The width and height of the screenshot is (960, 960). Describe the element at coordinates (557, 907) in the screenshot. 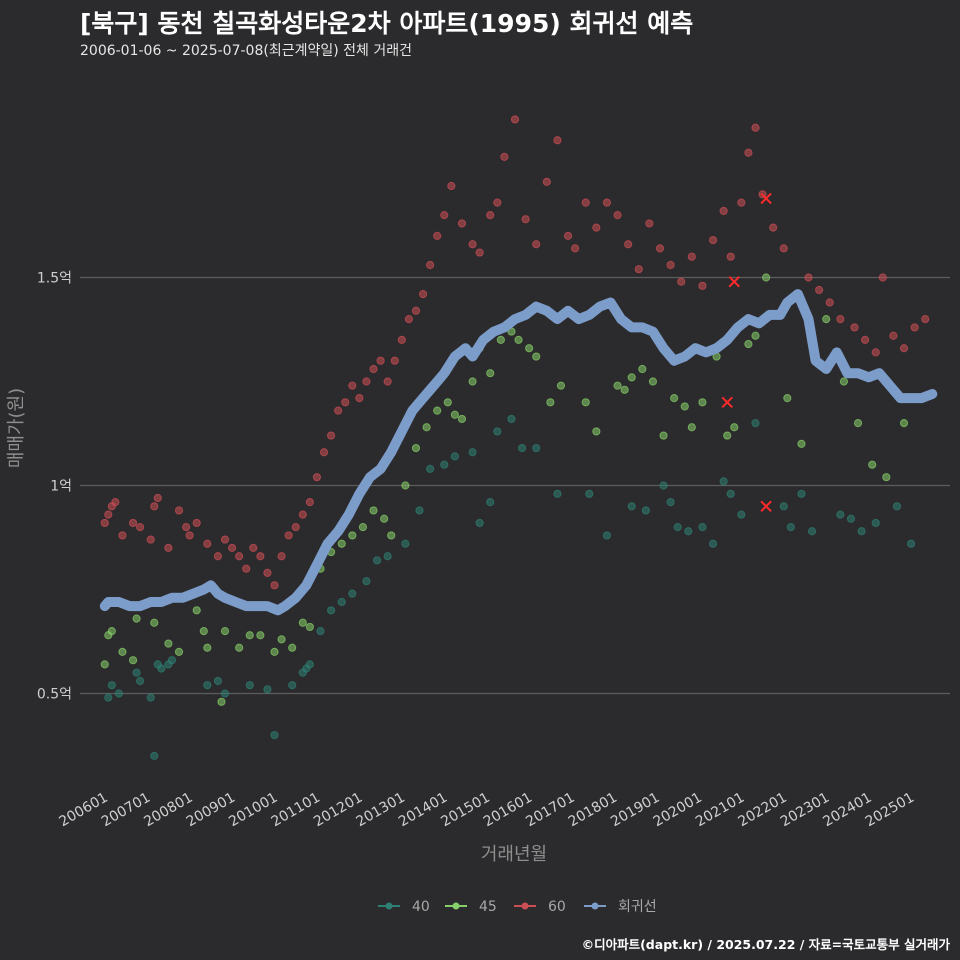

I see `legend-label: 60` at that location.